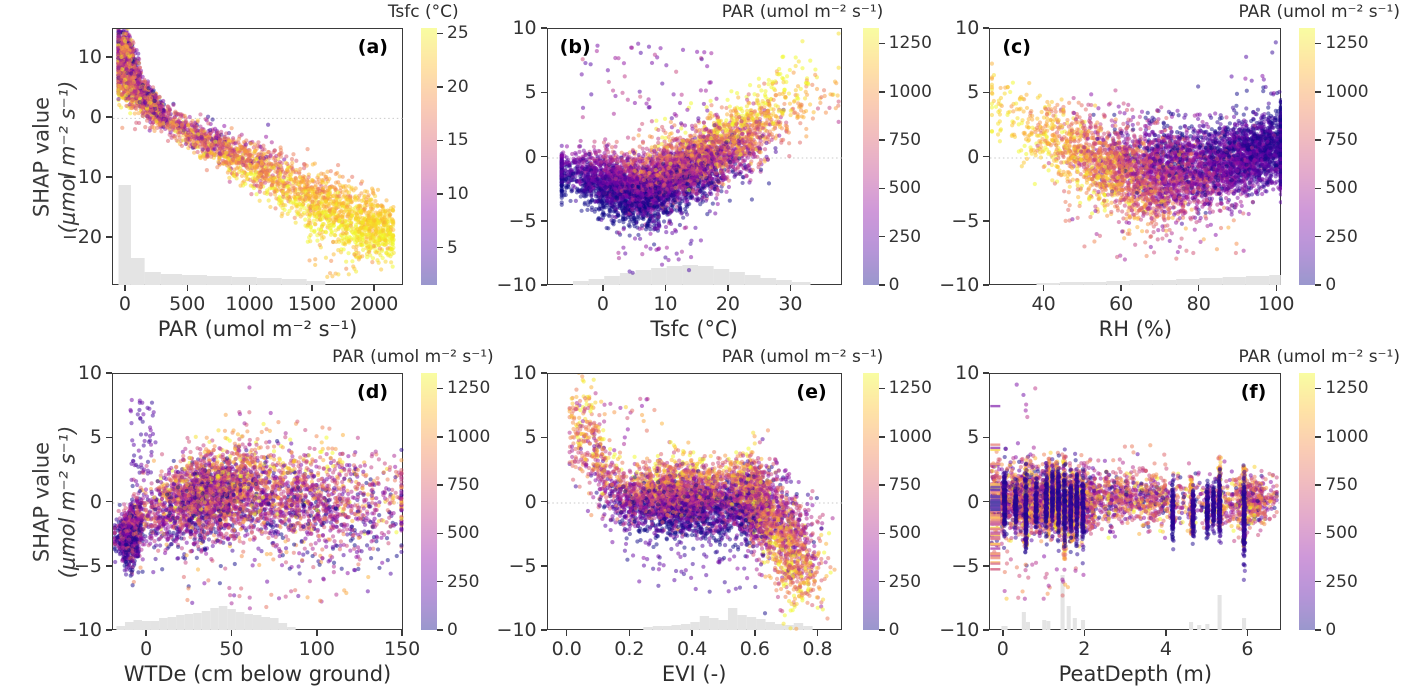 This screenshot has width=1403, height=690. Describe the element at coordinates (1307, 501) in the screenshot. I see `colorbar-f` at that location.